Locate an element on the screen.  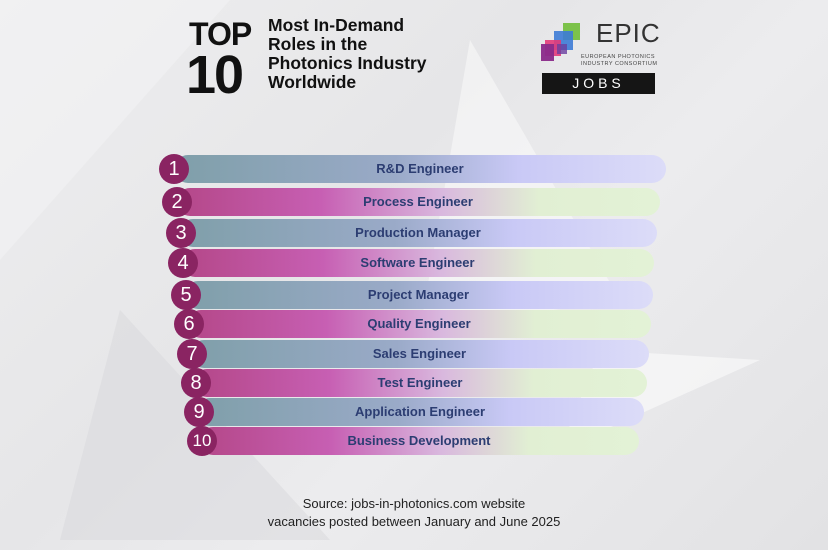
epic-wordmark: EPIC is located at coordinates (628, 33).